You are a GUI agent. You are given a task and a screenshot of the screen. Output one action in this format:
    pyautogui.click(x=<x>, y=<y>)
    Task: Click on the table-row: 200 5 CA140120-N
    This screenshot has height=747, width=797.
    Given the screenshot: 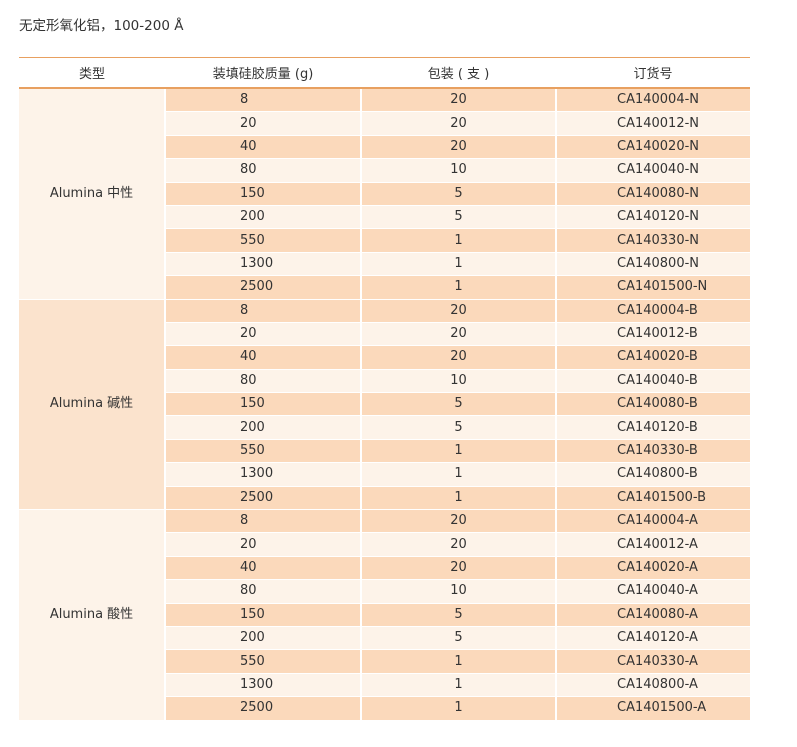 What is the action you would take?
    pyautogui.click(x=384, y=217)
    